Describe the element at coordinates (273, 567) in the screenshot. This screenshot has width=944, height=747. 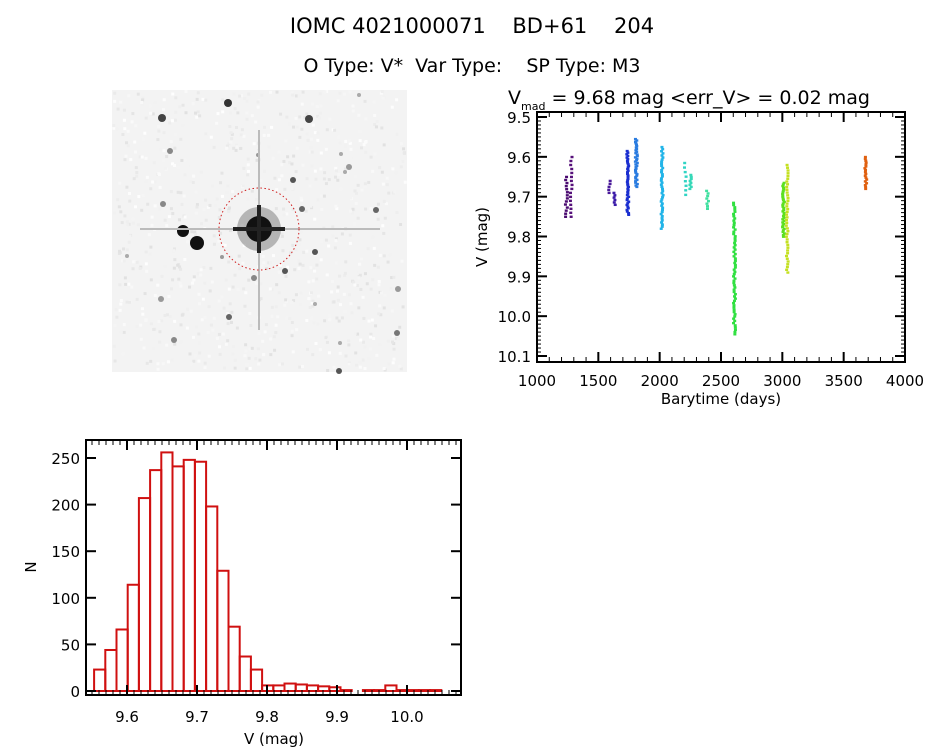
I see `plot-frame` at that location.